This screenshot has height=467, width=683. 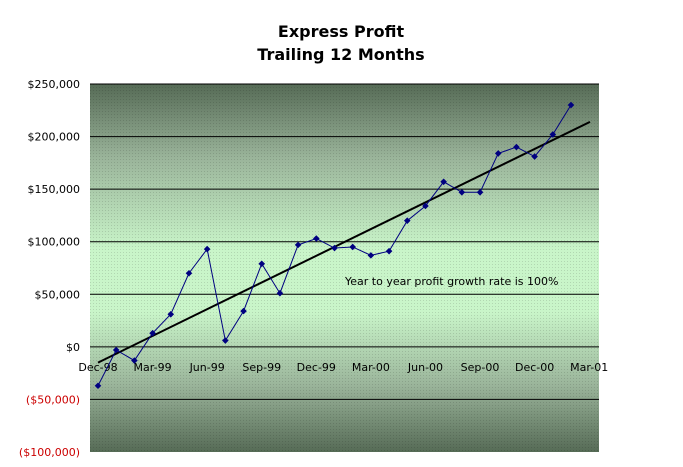 What do you see at coordinates (58, 294) in the screenshot?
I see `y-tick-label: $50,000` at bounding box center [58, 294].